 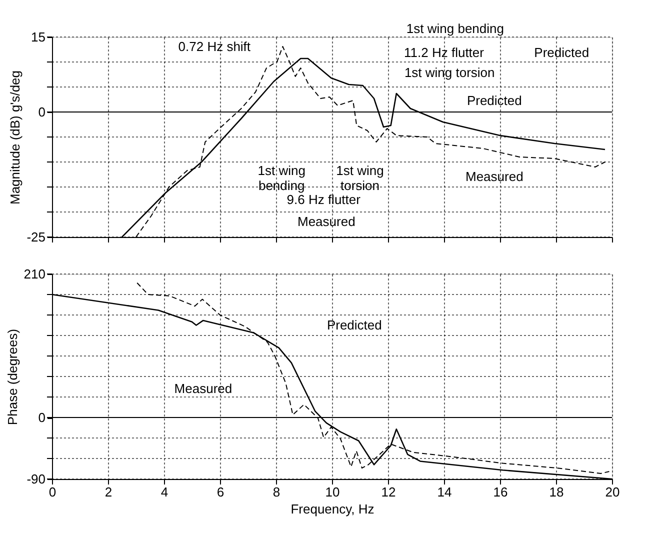 I want to click on x-tick-label: 20, so click(x=612, y=492).